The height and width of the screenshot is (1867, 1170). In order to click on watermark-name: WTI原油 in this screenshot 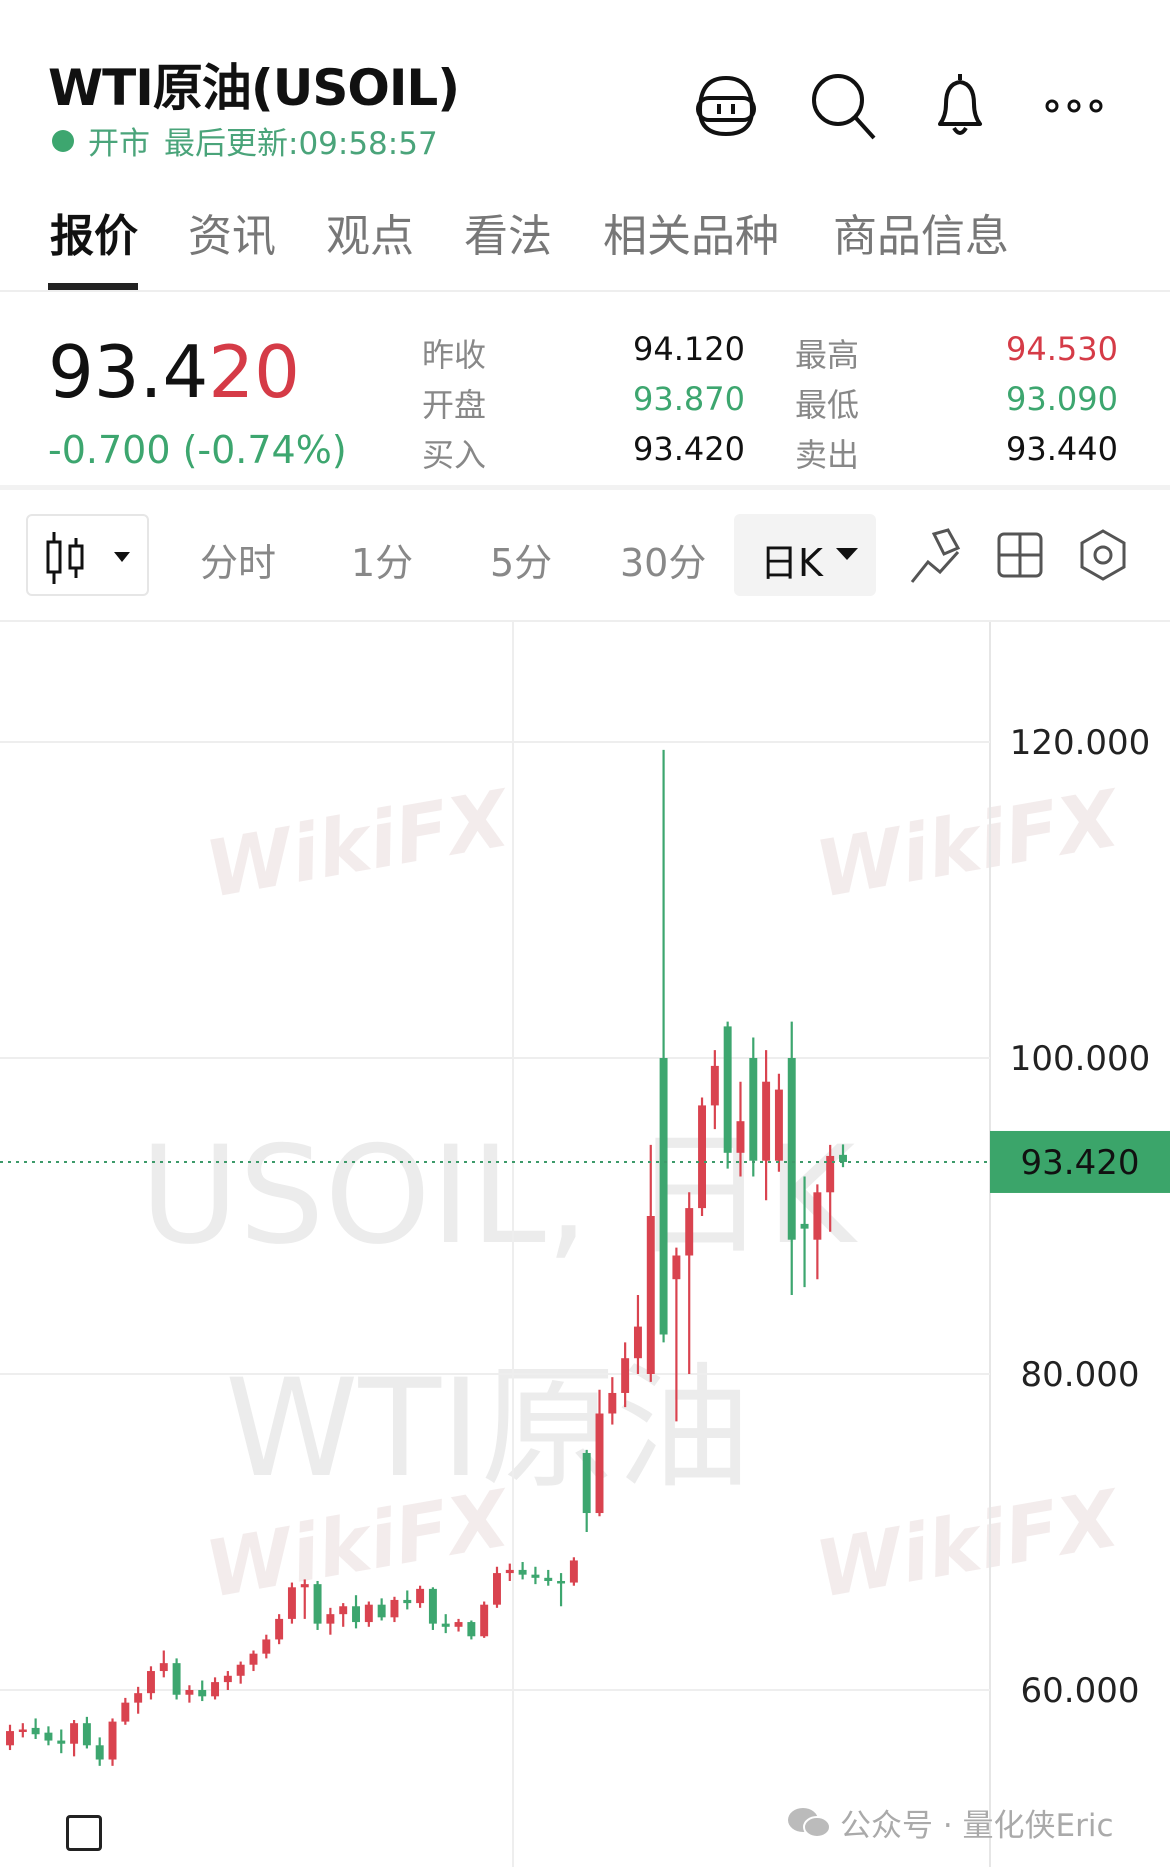, I will do `click(488, 1428)`.